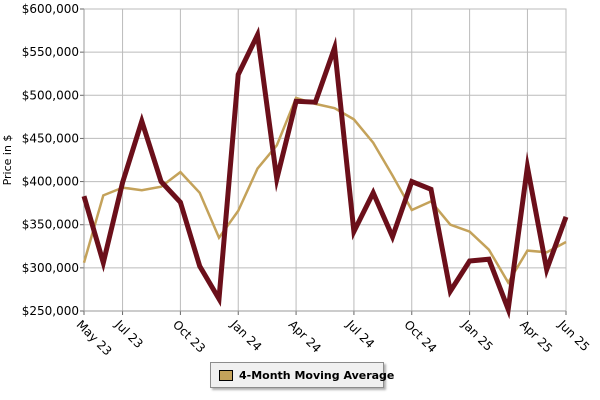 The image size is (600, 400). I want to click on y-tick-label: $400,000, so click(50, 182).